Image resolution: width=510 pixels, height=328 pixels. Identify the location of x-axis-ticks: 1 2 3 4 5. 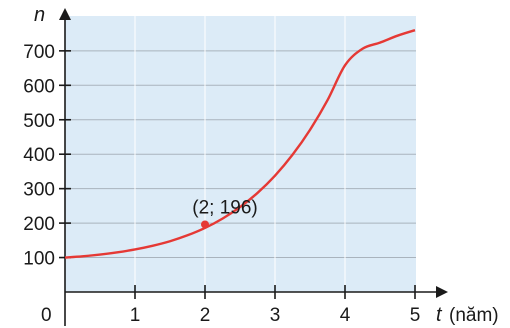
(275, 305).